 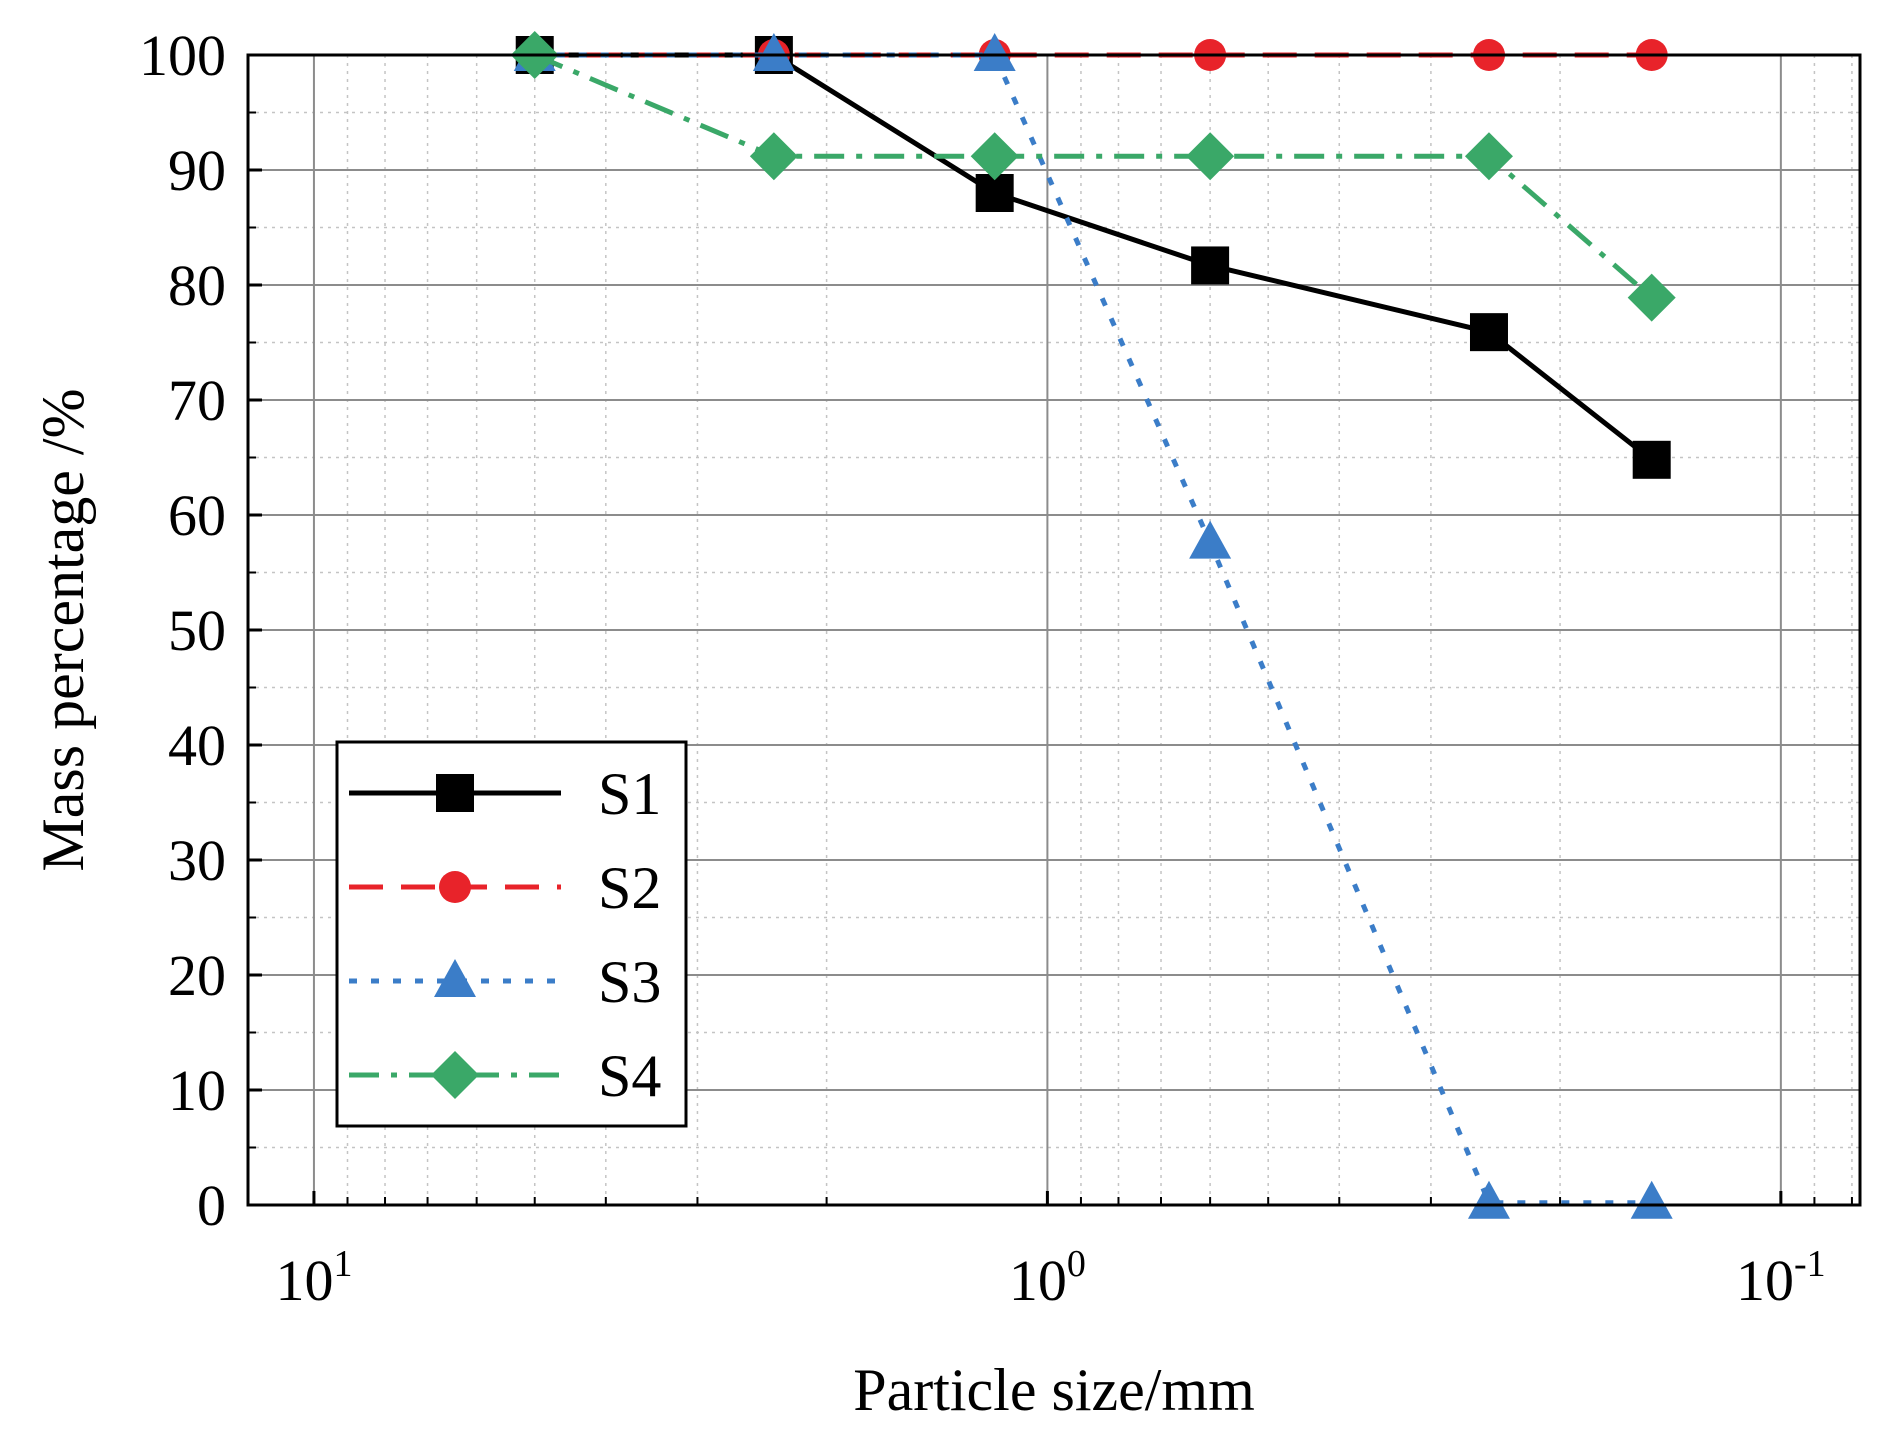 What do you see at coordinates (313, 1278) in the screenshot?
I see `x-tick-label: 10¹` at bounding box center [313, 1278].